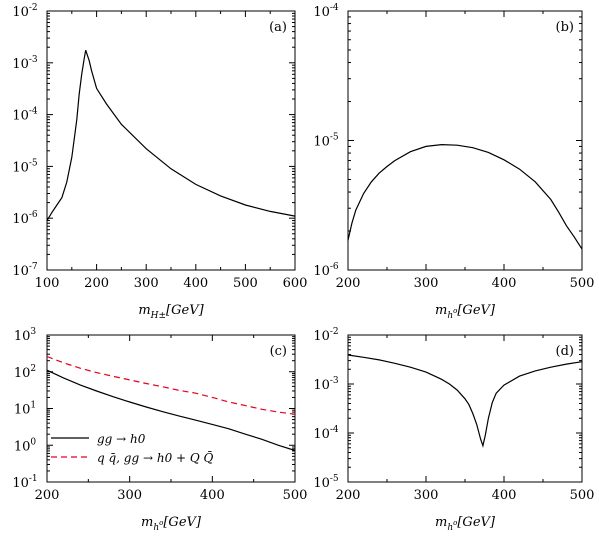 This screenshot has height=536, width=599. Describe the element at coordinates (24, 482) in the screenshot. I see `y-tick-label: 10⁻¹` at that location.